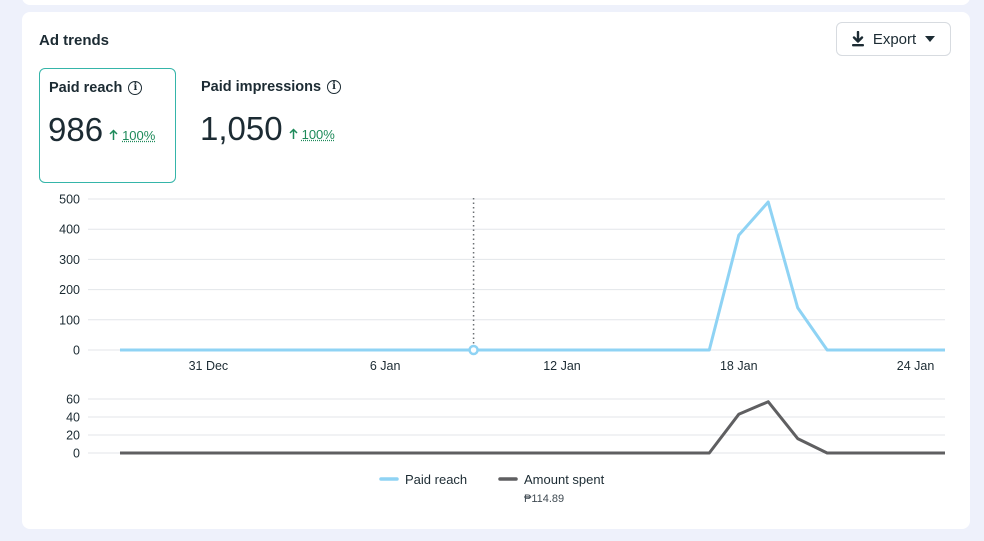 The width and height of the screenshot is (984, 541). I want to click on reach-y-tick-label: 100, so click(69, 320).